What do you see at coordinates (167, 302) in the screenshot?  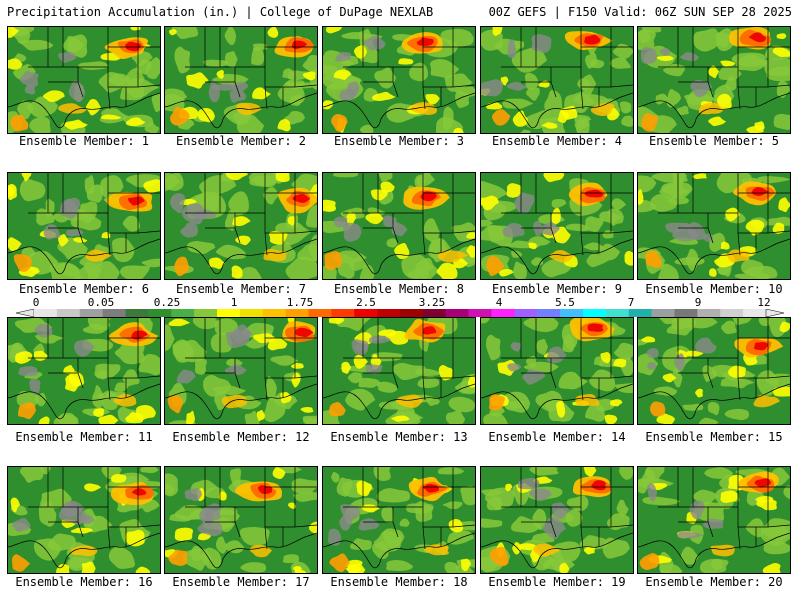 I see `colorbar-tick-label: 0.25` at bounding box center [167, 302].